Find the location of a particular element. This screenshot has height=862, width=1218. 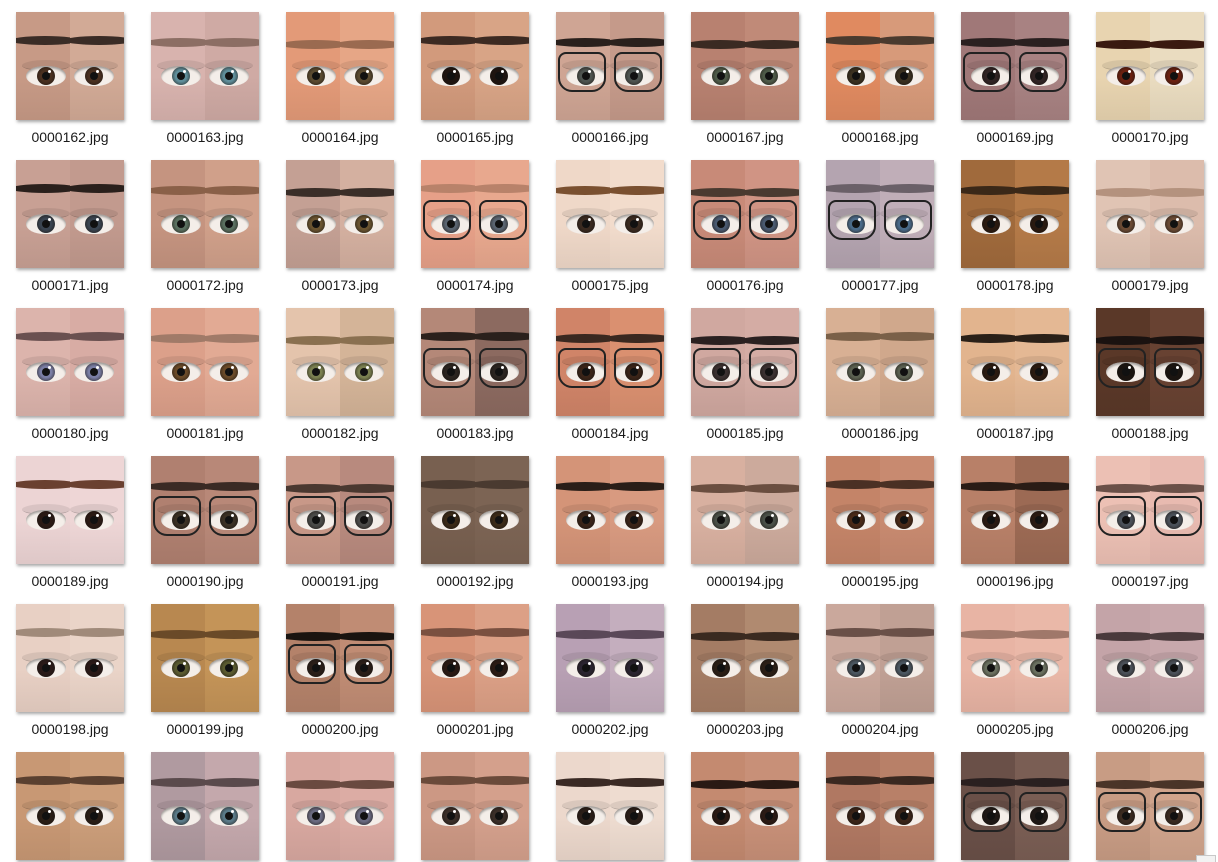

file-name-label: 0000190.jpg is located at coordinates (205, 581).